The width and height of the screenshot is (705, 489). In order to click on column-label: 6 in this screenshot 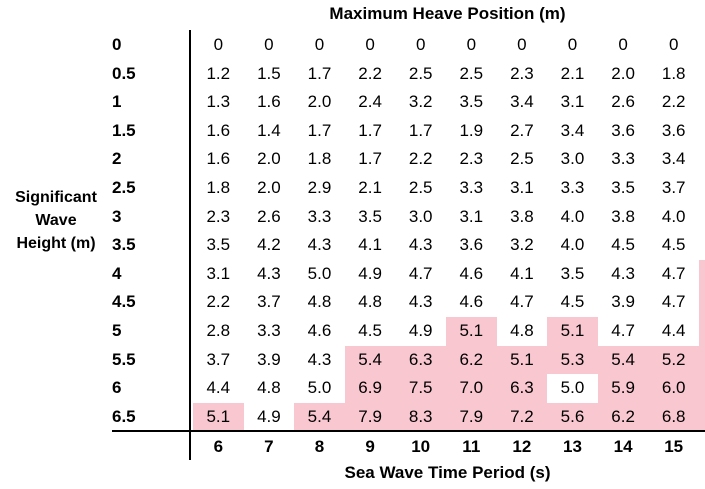, I will do `click(218, 446)`.